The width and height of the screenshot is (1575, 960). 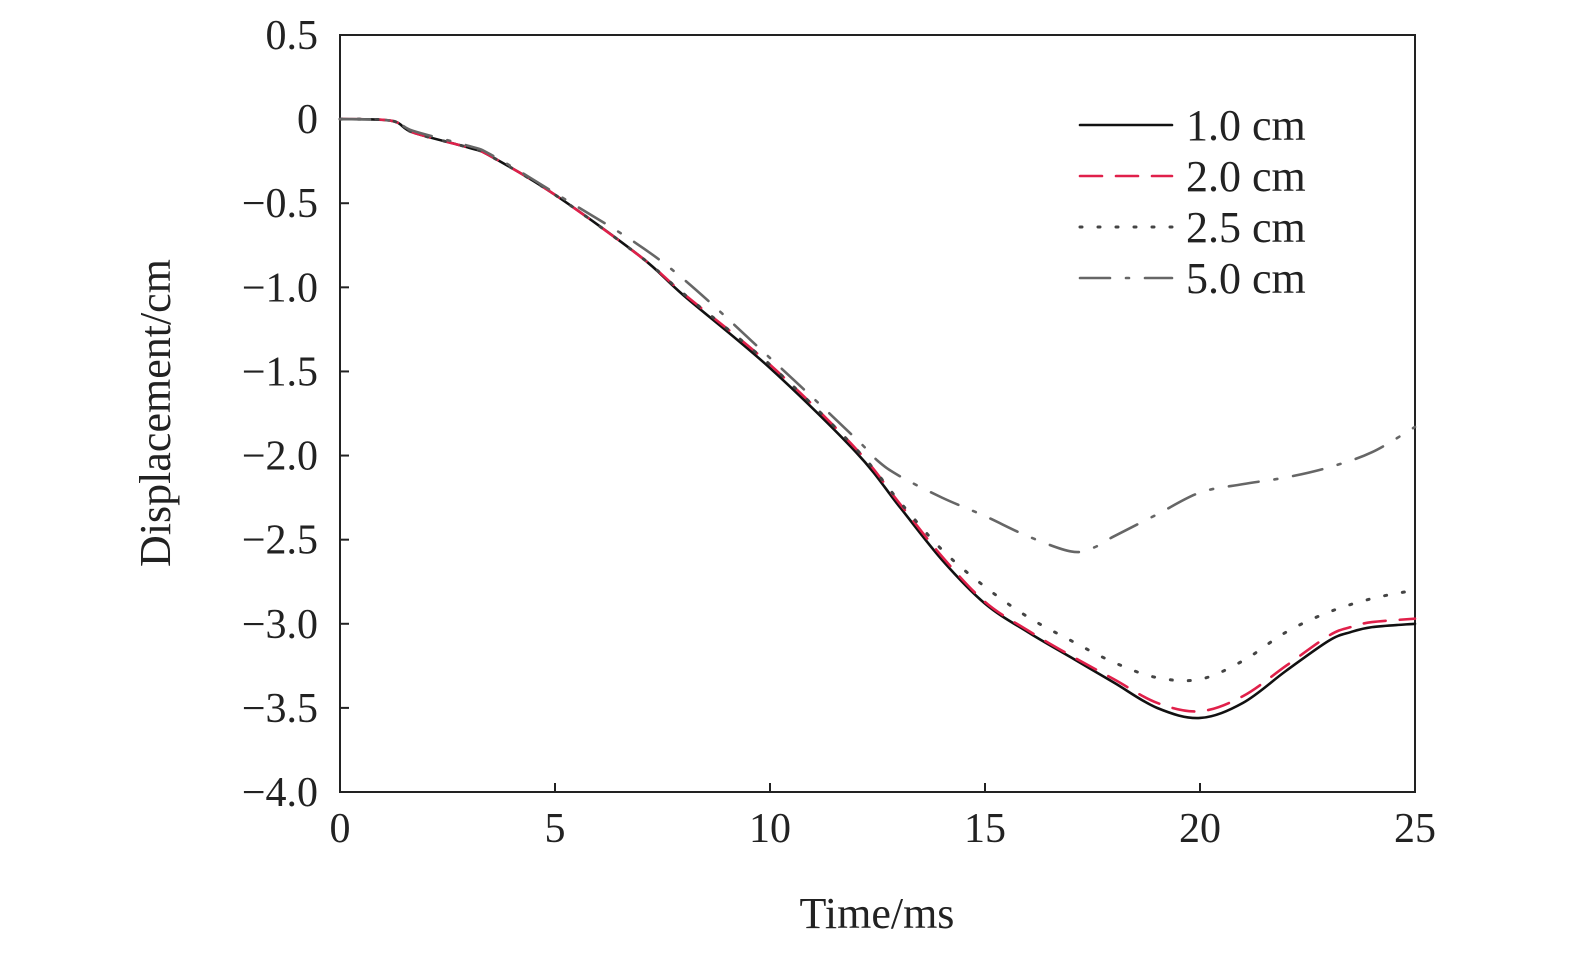 What do you see at coordinates (985, 829) in the screenshot?
I see `x-tick-label: 15` at bounding box center [985, 829].